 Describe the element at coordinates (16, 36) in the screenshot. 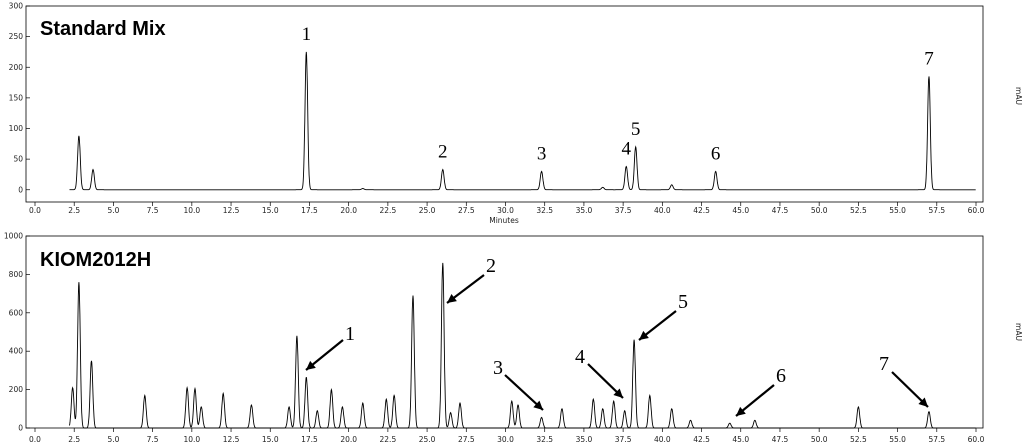

I see `y-tick-label: 250` at that location.